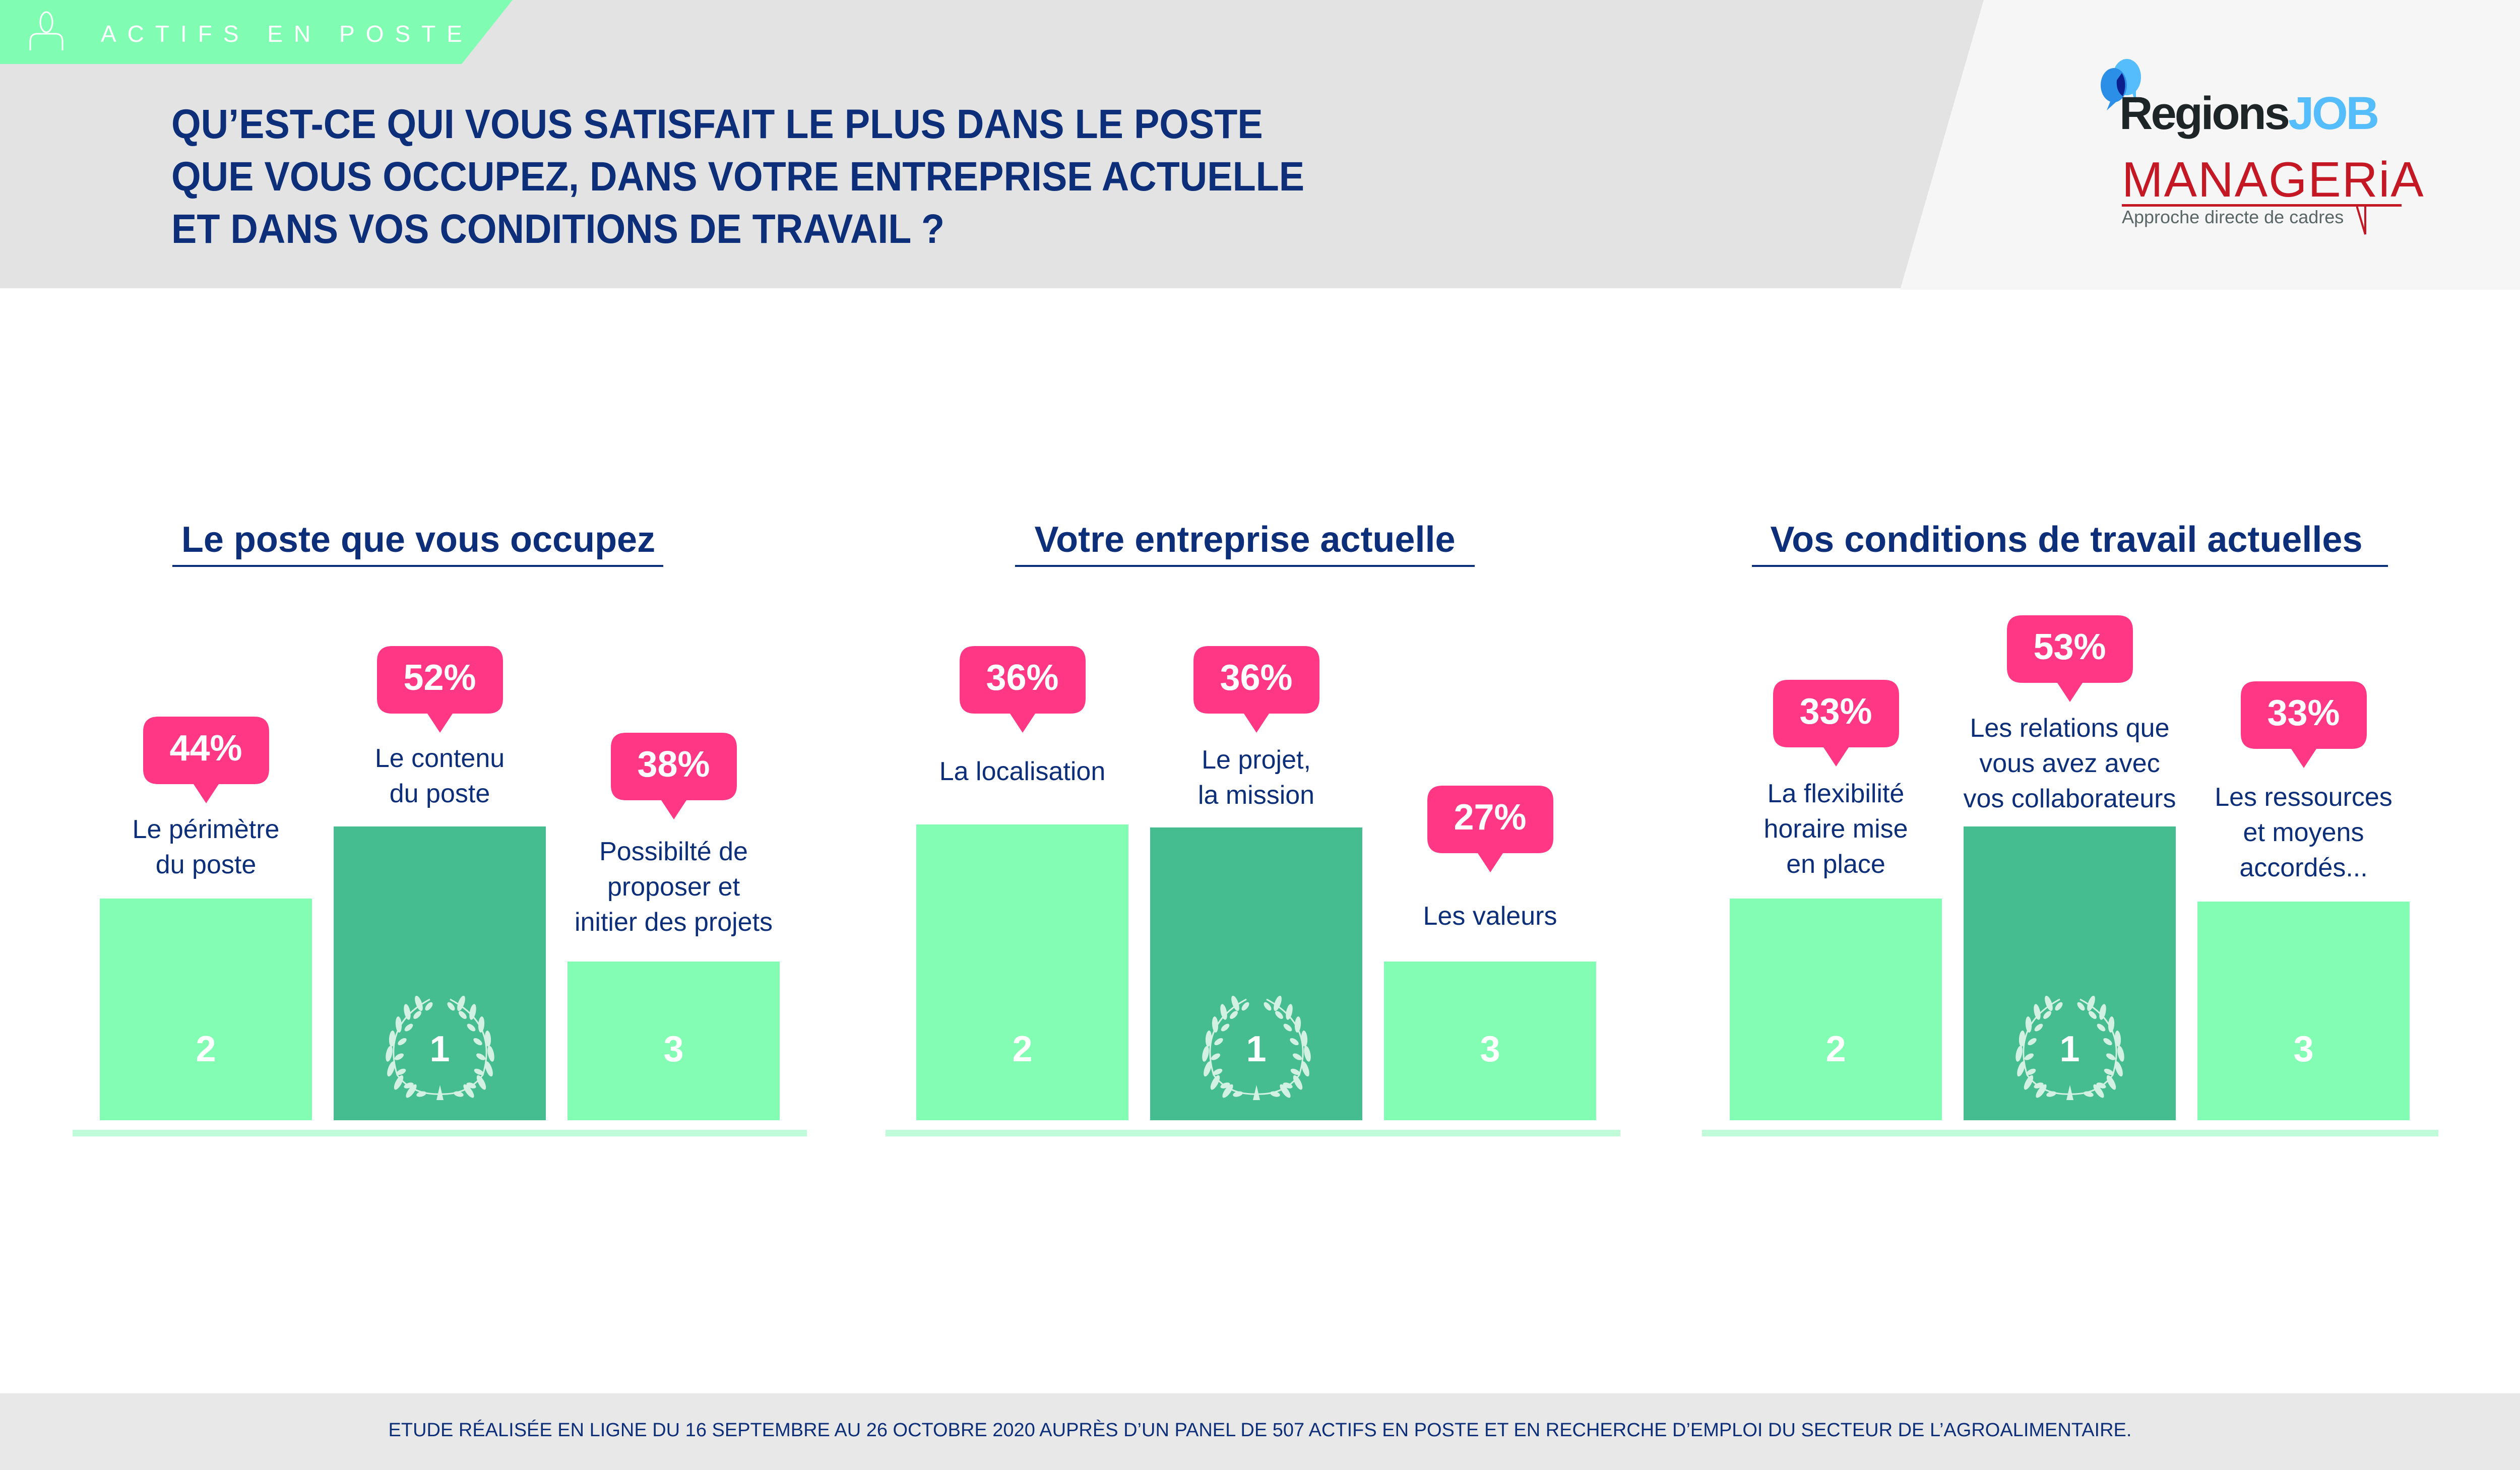 Image resolution: width=2520 pixels, height=1470 pixels. I want to click on bar-label-line: proposer et, so click(673, 887).